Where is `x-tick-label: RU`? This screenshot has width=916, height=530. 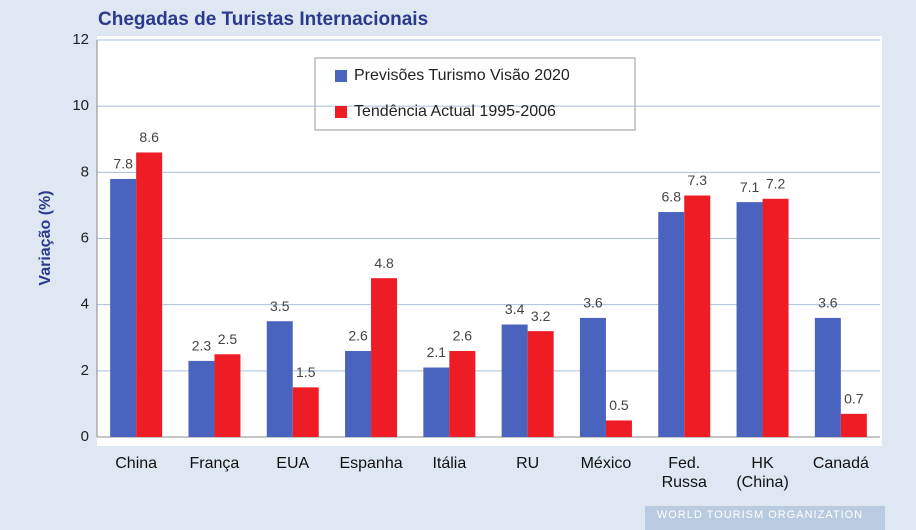
x-tick-label: RU is located at coordinates (528, 463).